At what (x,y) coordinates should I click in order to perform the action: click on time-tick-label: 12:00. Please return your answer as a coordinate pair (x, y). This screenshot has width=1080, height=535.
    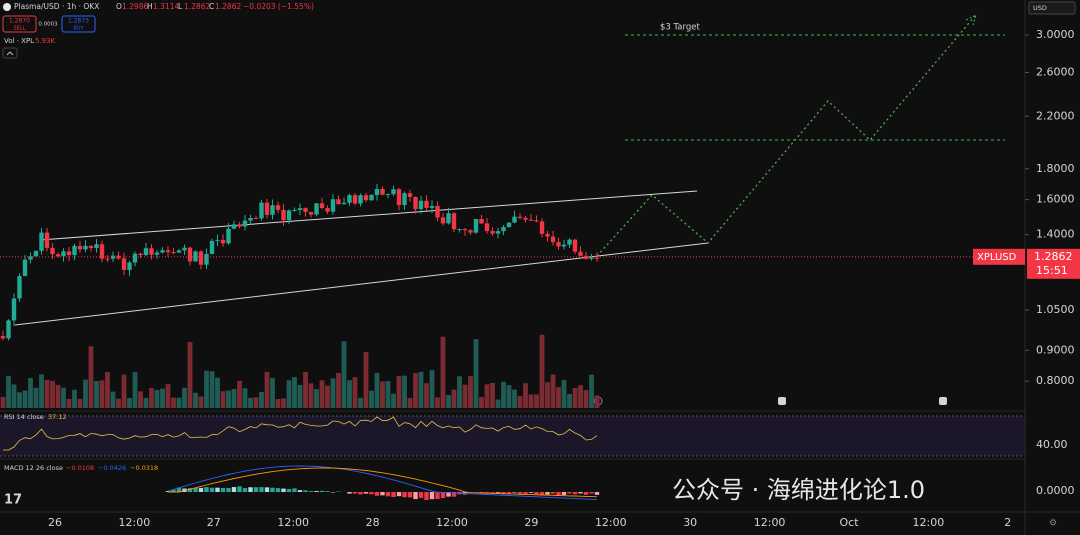
    Looking at the image, I should click on (611, 522).